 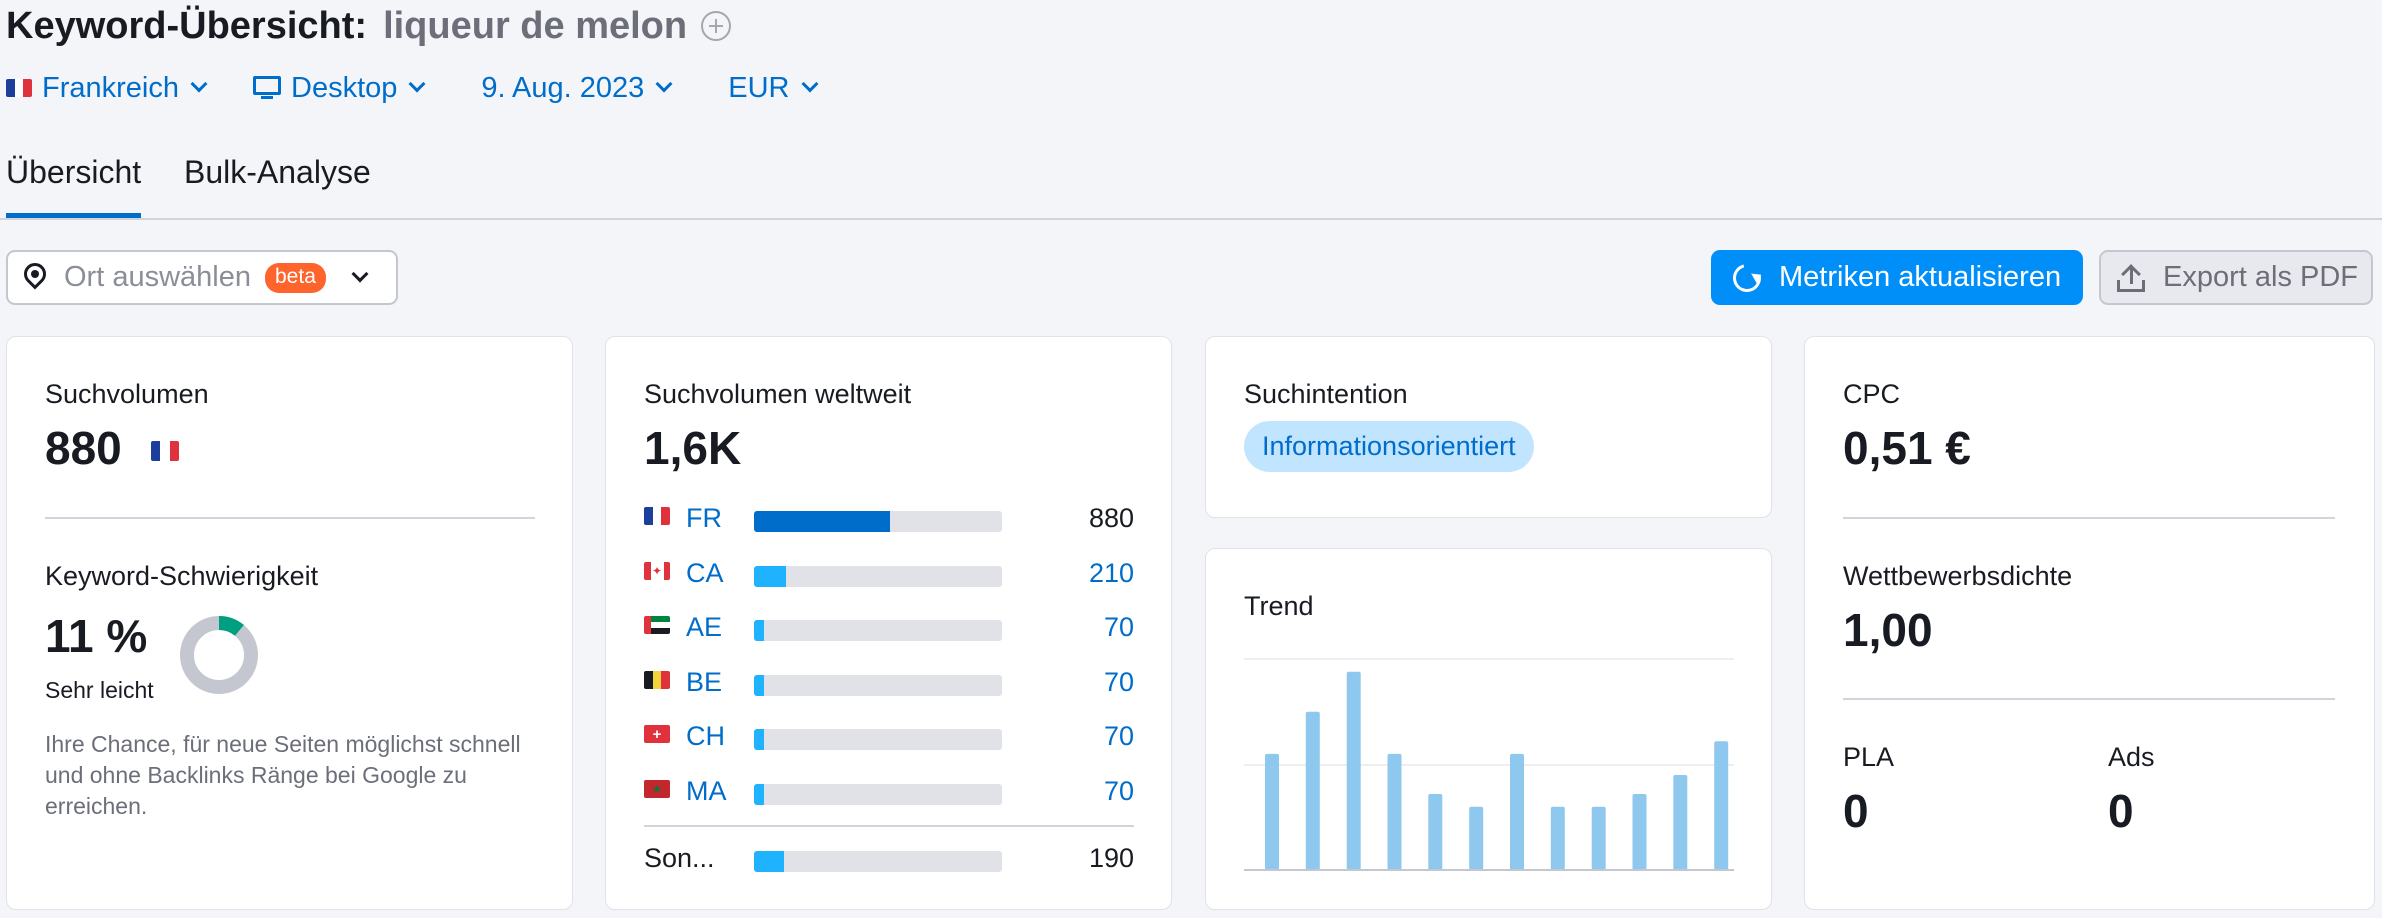 I want to click on difficulty-level: Sehr leicht, so click(x=99, y=690).